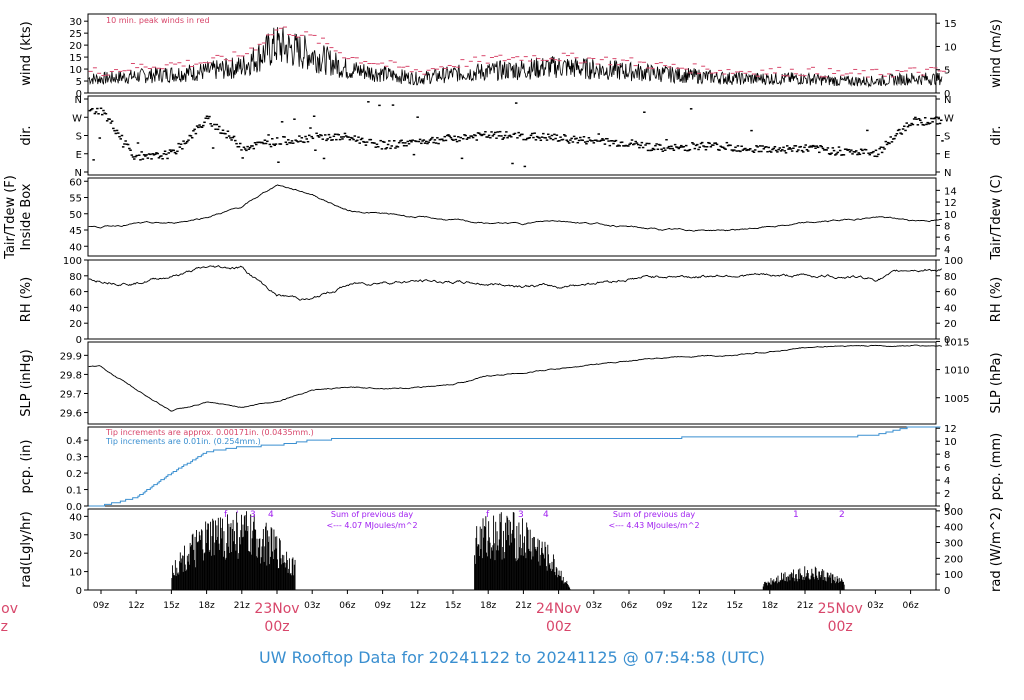 This screenshot has width=1024, height=700. What do you see at coordinates (79, 340) in the screenshot?
I see `ytick-label: 0` at bounding box center [79, 340].